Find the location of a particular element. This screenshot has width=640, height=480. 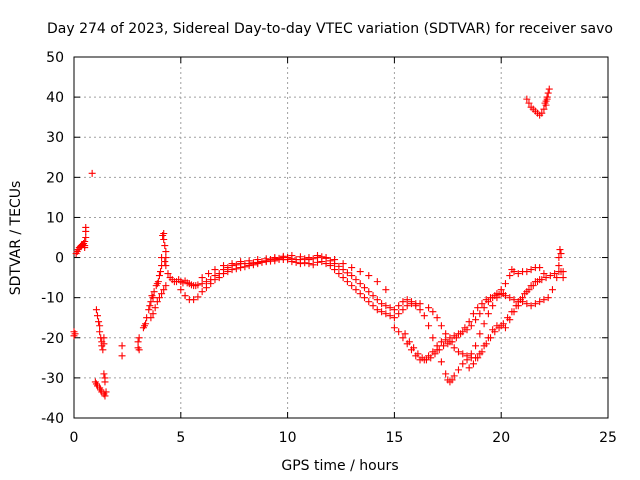

series-lower-band-b is located at coordinates (454, 327).